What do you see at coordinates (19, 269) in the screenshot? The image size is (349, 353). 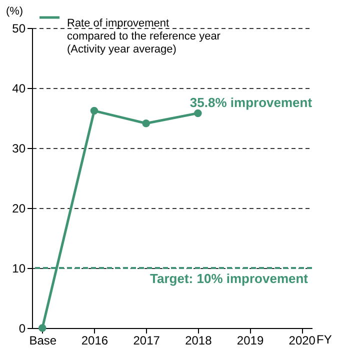 I see `y-tick-label: 10` at bounding box center [19, 269].